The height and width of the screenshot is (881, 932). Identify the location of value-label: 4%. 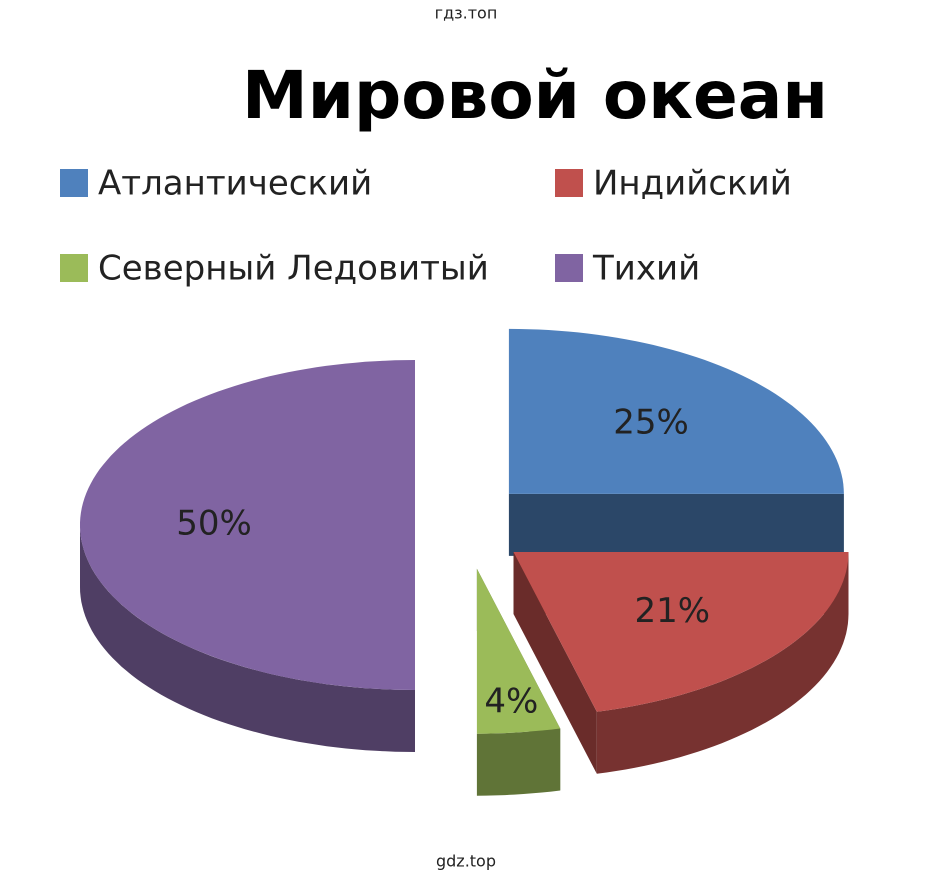
(511, 701).